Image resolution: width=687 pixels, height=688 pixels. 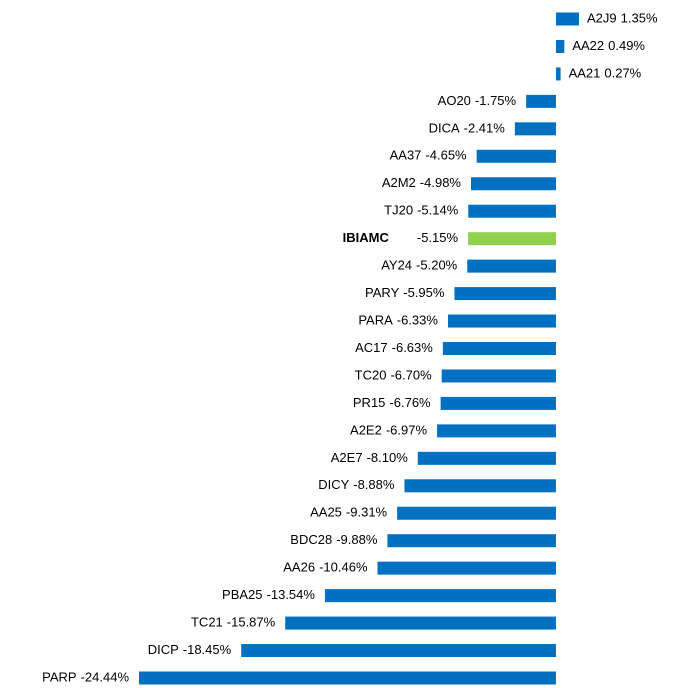 What do you see at coordinates (585, 72) in the screenshot?
I see `category-label: AA21` at bounding box center [585, 72].